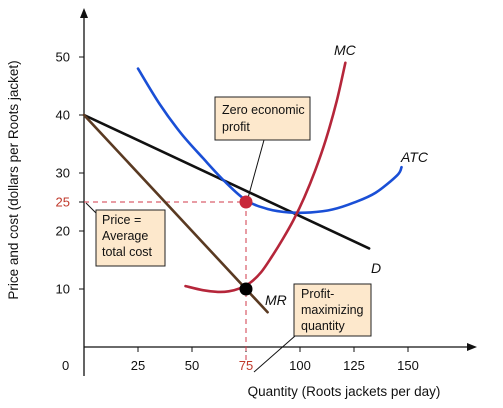  What do you see at coordinates (246, 289) in the screenshot?
I see `mr-mc-point` at bounding box center [246, 289].